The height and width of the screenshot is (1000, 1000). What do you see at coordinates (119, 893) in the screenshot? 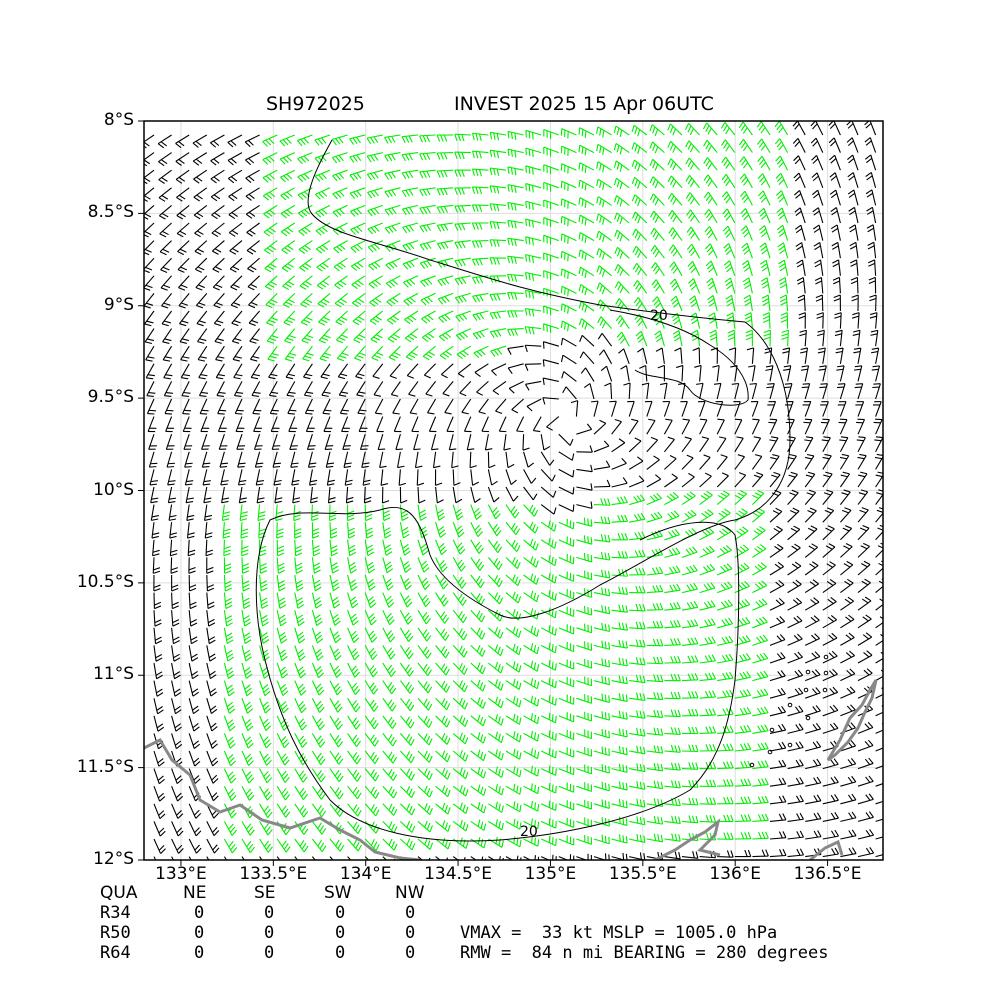
I see `radii-header-qua: QUA` at bounding box center [119, 893].